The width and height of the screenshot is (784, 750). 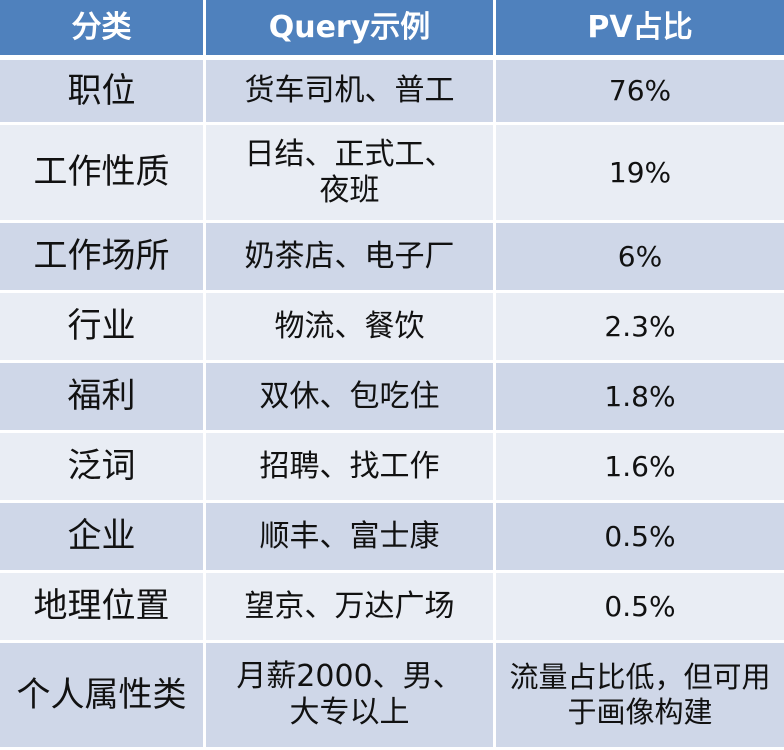 I want to click on category-cell: 工作性质, so click(x=103, y=174).